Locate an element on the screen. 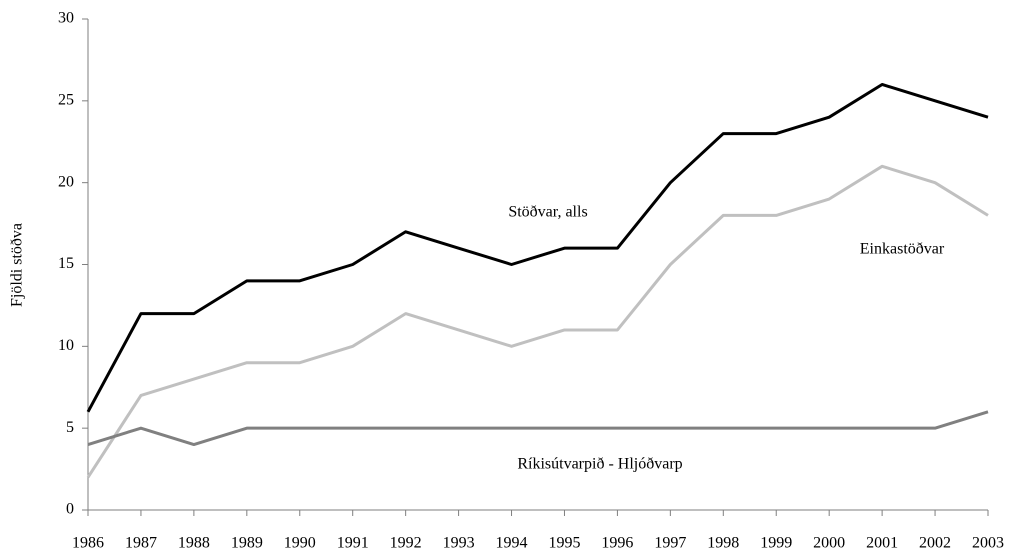 The height and width of the screenshot is (556, 1012). x-tick-label: 1993 is located at coordinates (459, 543).